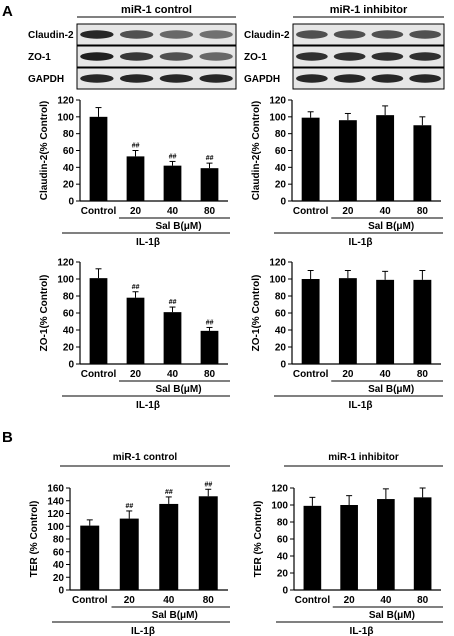 The image size is (454, 636). Describe the element at coordinates (145, 457) in the screenshot. I see `chart-title: miR-1 control` at that location.